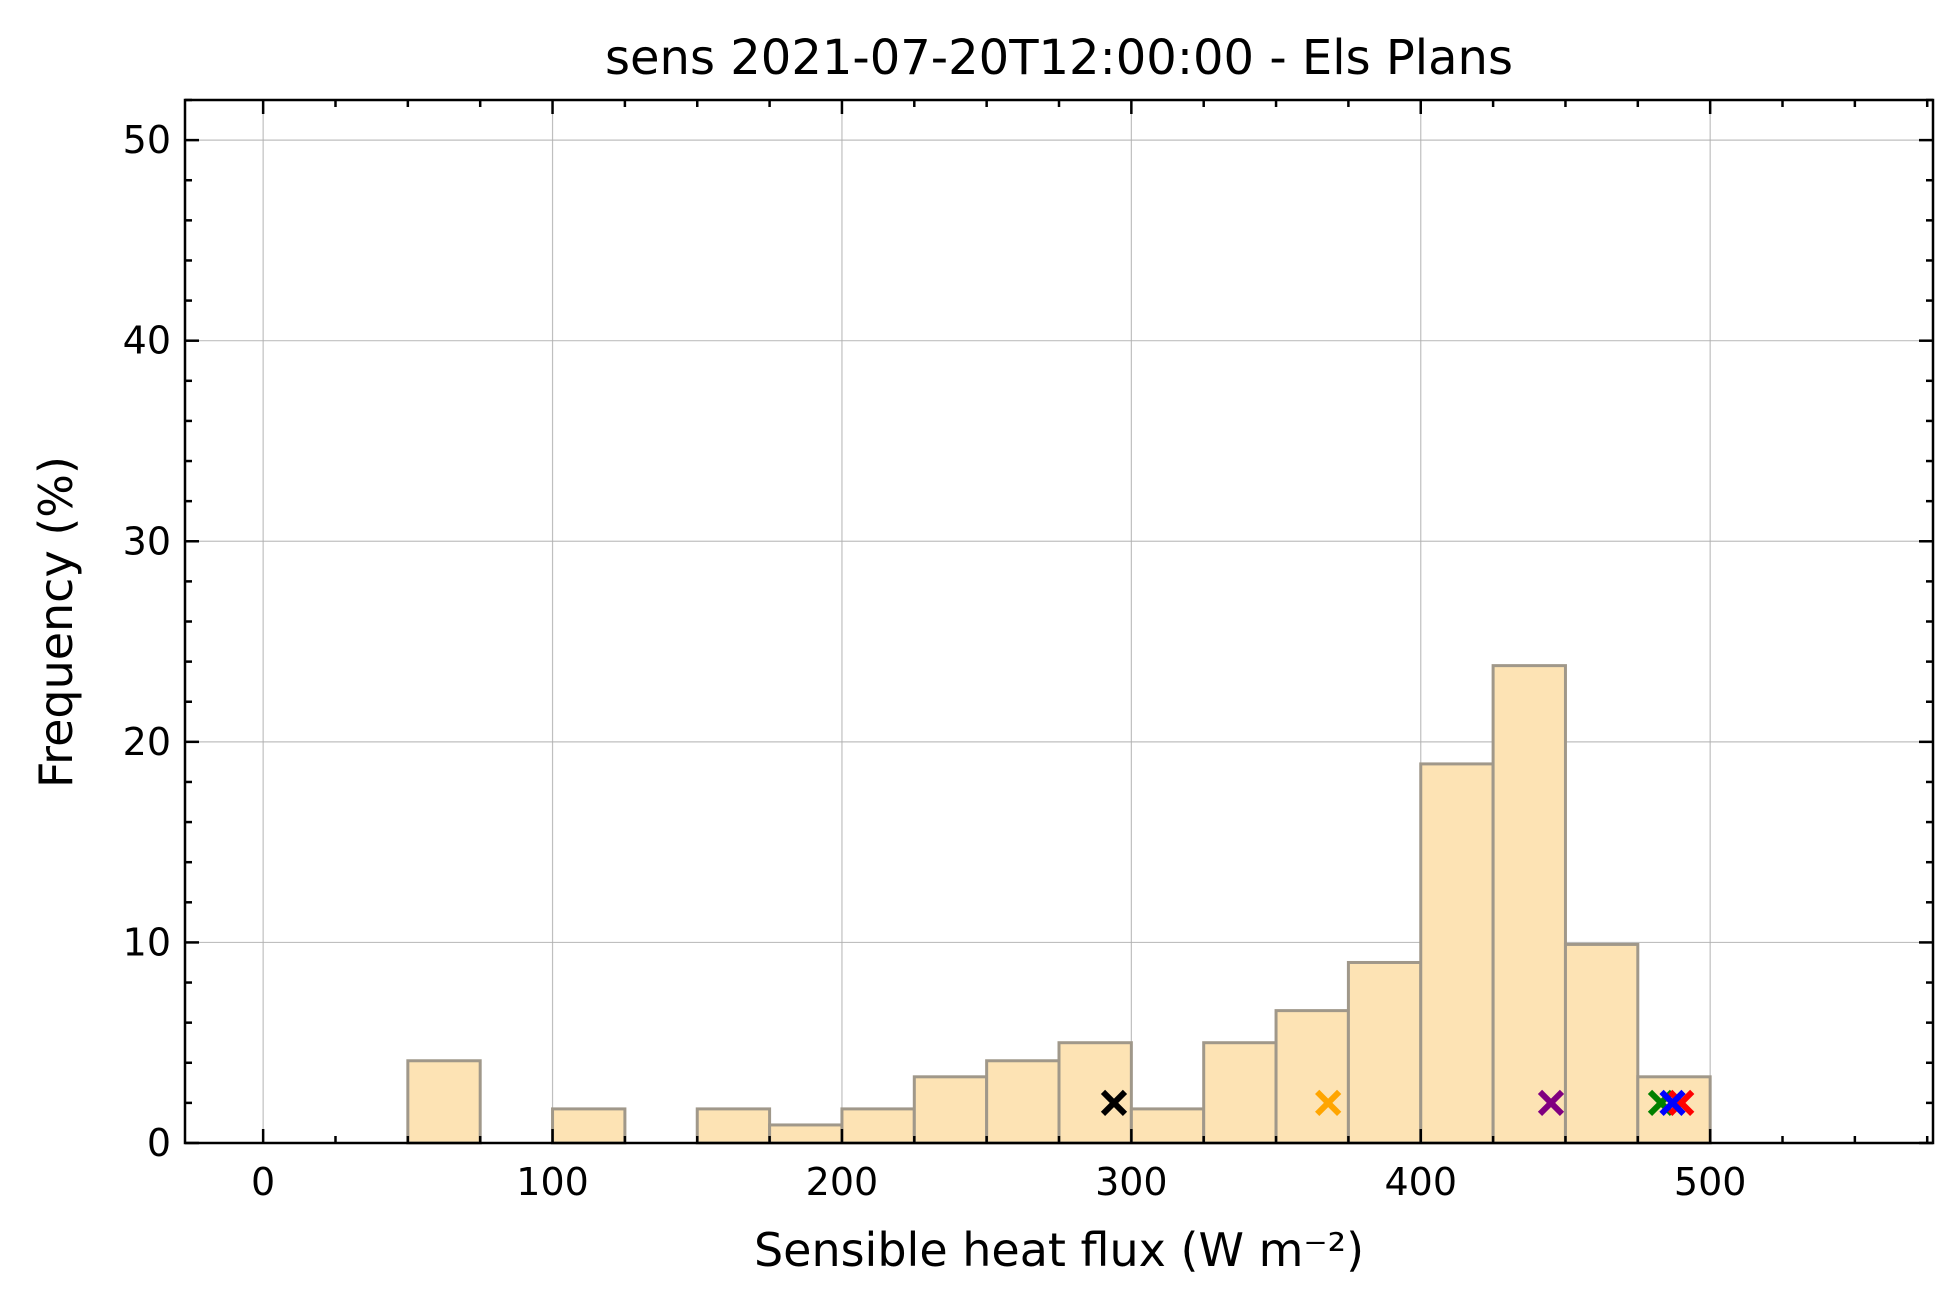 The height and width of the screenshot is (1308, 1957). Describe the element at coordinates (56, 622) in the screenshot. I see `y-axis-title: Frequency (%)` at that location.